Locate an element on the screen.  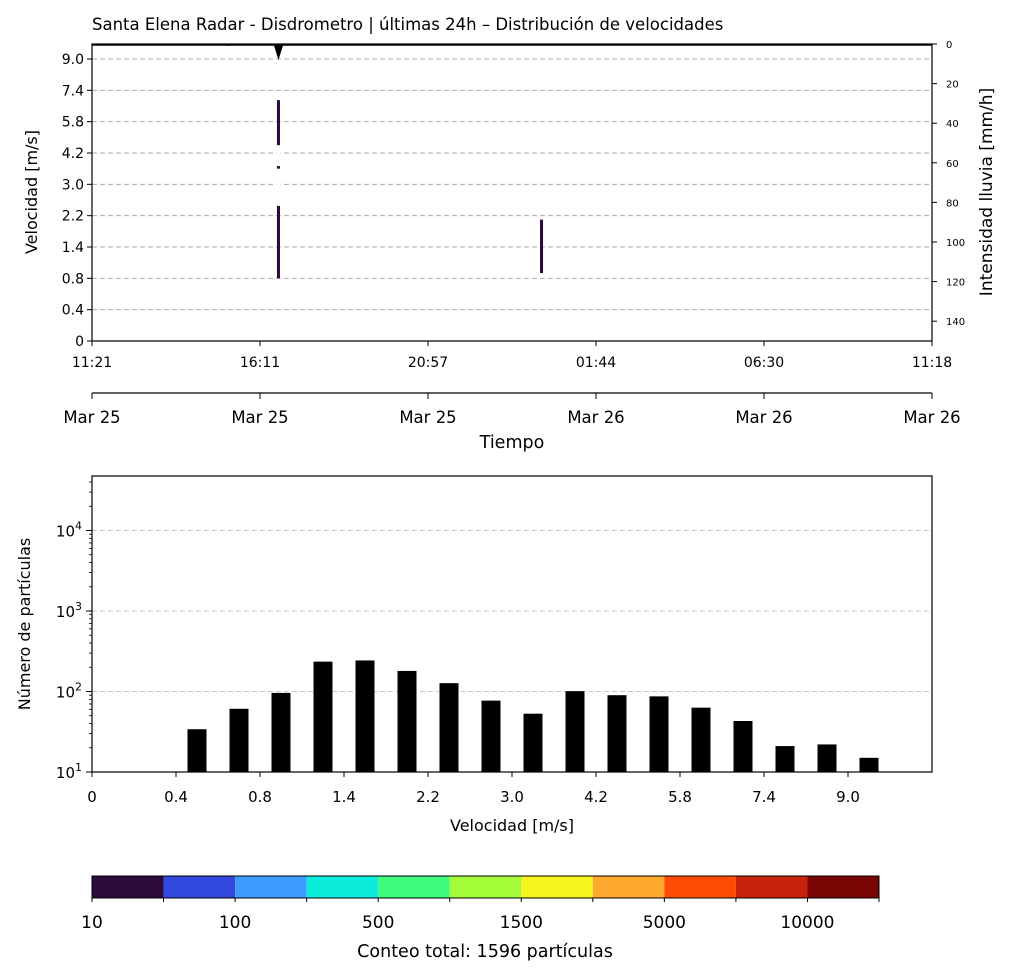
histogram-x-tick-label: 2.2 is located at coordinates (428, 797).